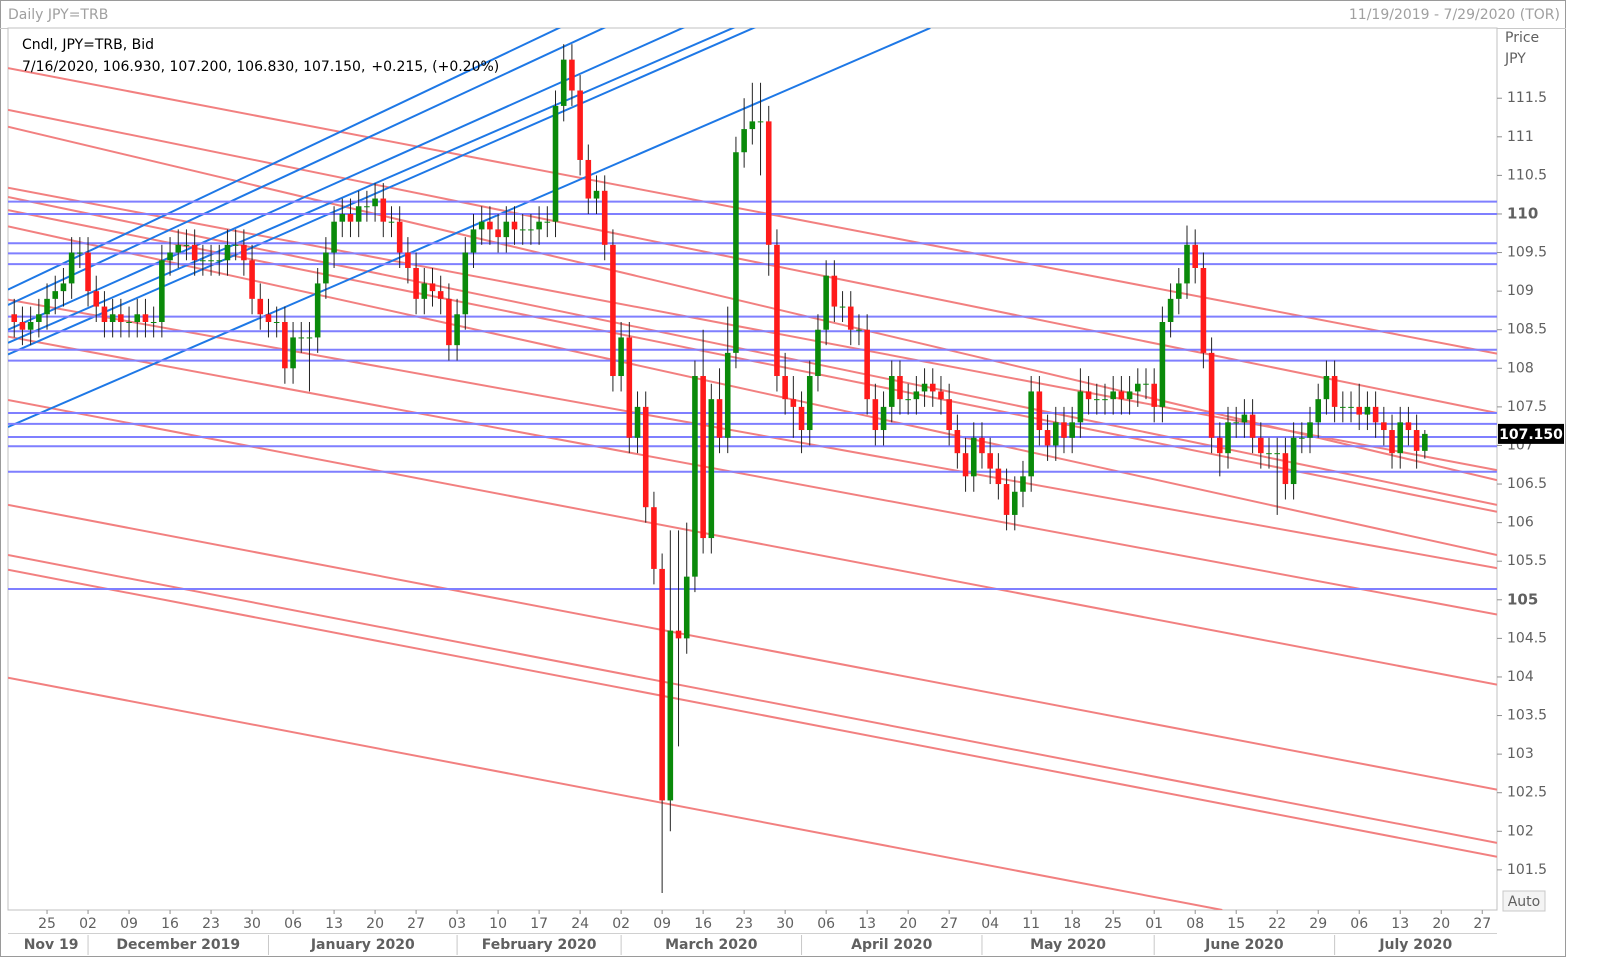  Describe the element at coordinates (58, 15) in the screenshot. I see `chart-title: Daily JPY=TRB` at that location.